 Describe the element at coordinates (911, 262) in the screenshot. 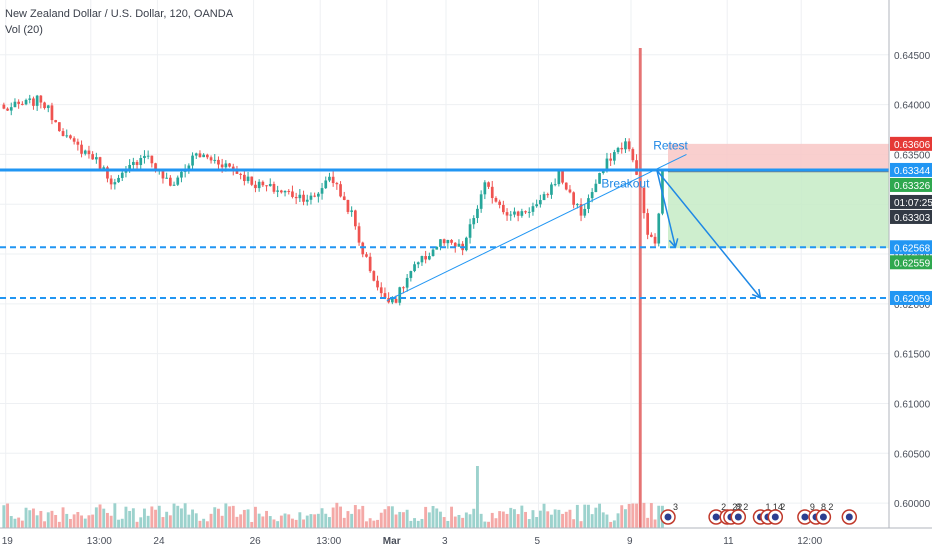

I see `price-label` at that location.